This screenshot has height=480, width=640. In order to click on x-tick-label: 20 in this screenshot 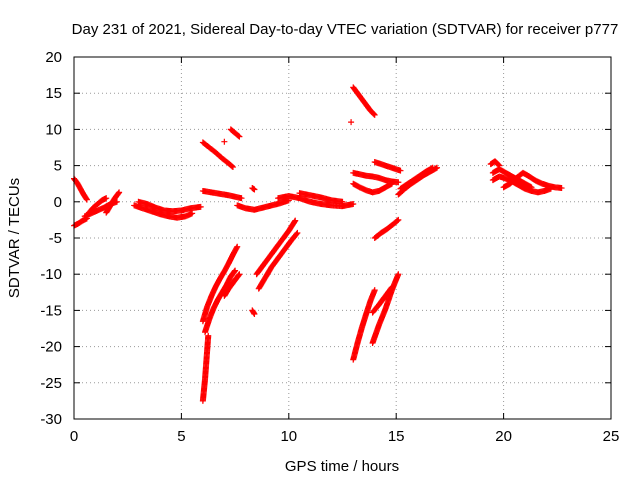, I will do `click(503, 436)`.